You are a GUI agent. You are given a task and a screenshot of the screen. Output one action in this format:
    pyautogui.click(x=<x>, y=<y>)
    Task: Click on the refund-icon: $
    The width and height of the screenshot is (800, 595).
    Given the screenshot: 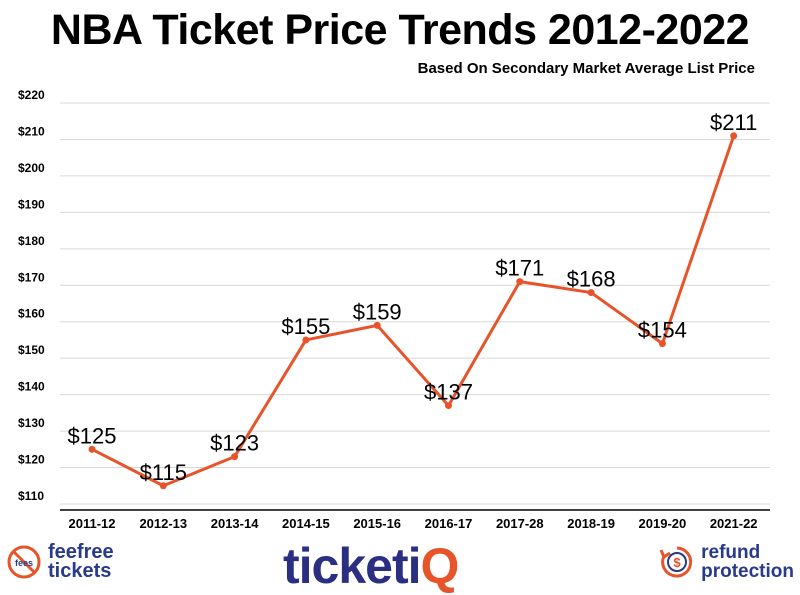 What is the action you would take?
    pyautogui.click(x=676, y=562)
    